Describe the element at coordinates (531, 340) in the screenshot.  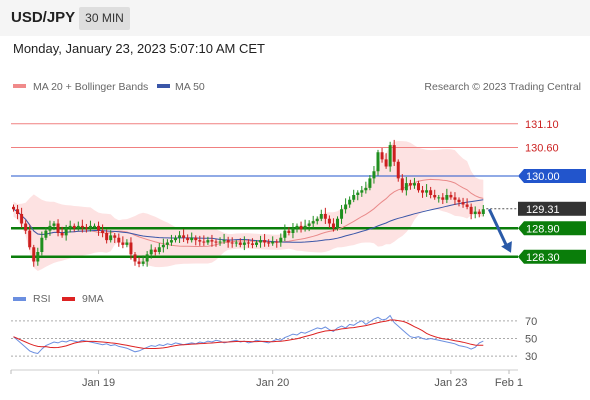
I see `rsi-tick-label: 50` at that location.